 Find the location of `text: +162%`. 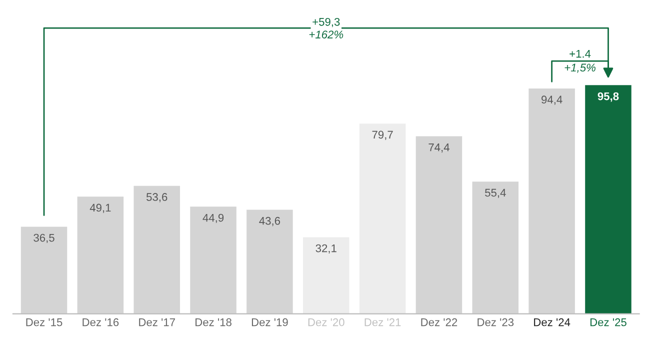

text: +162% is located at coordinates (326, 34).